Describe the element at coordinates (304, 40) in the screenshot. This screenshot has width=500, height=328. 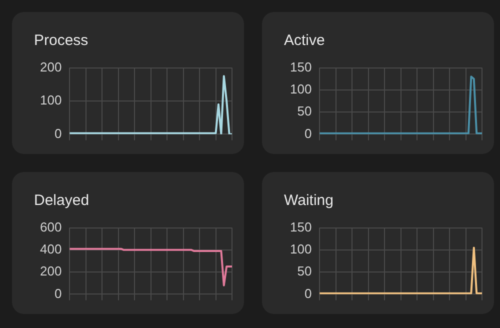
I see `chart-title: Active` at that location.